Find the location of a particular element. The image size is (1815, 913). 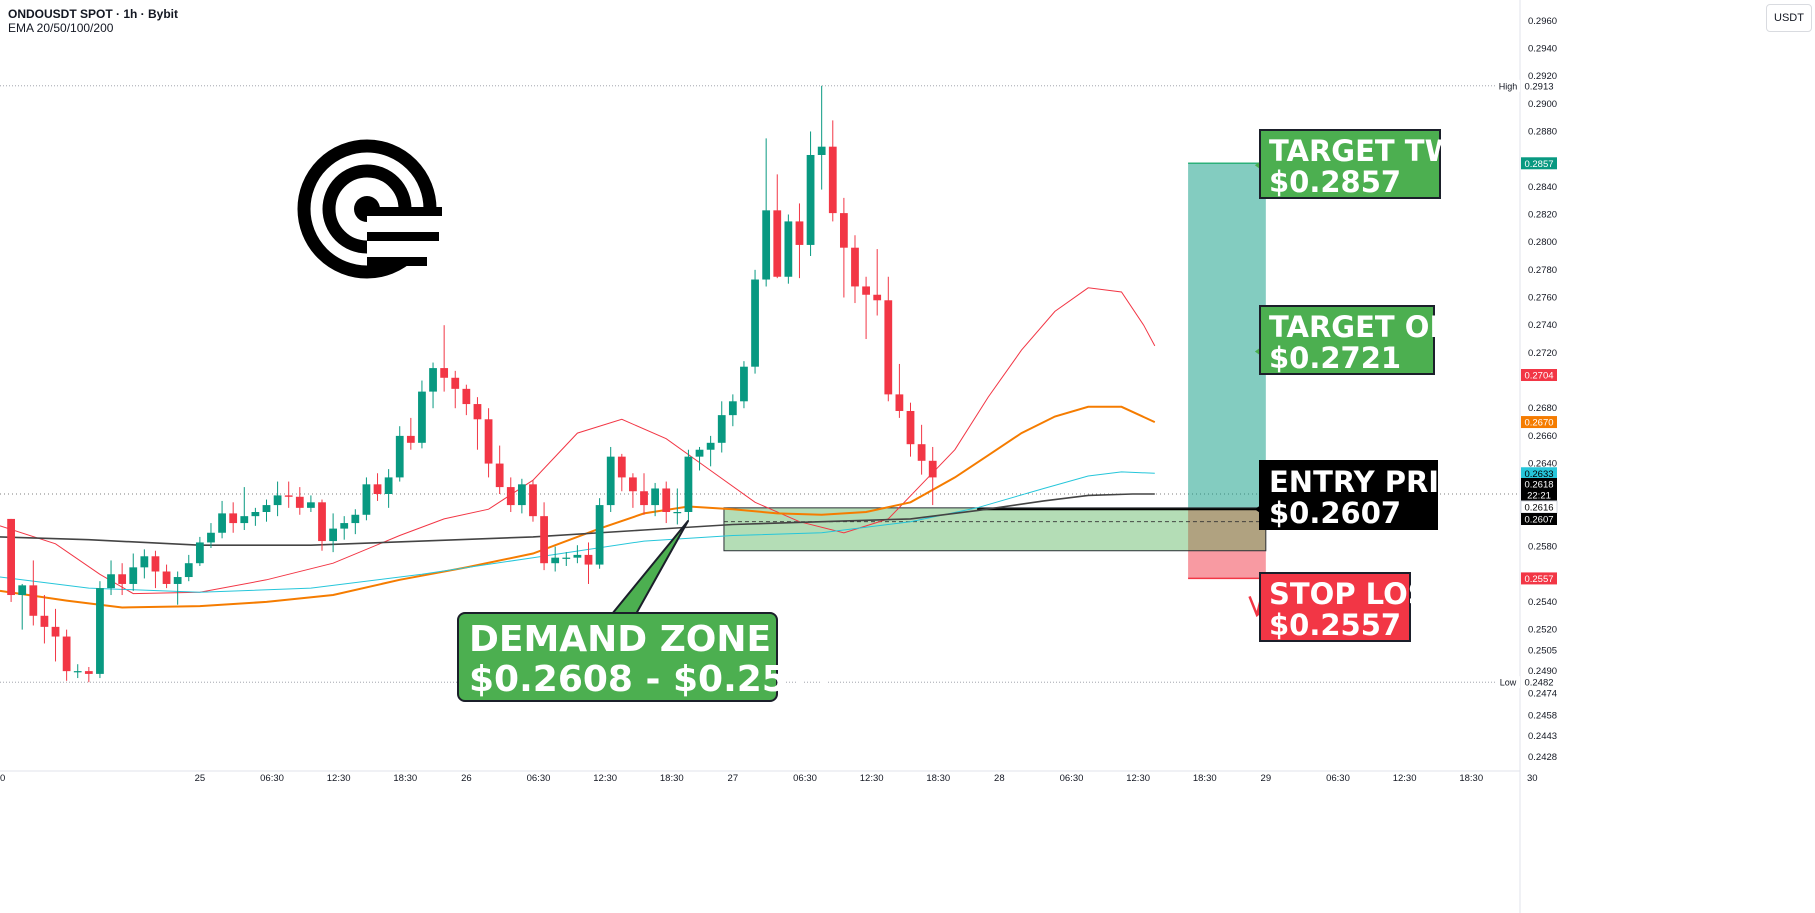

ondo-logo is located at coordinates (371, 209).